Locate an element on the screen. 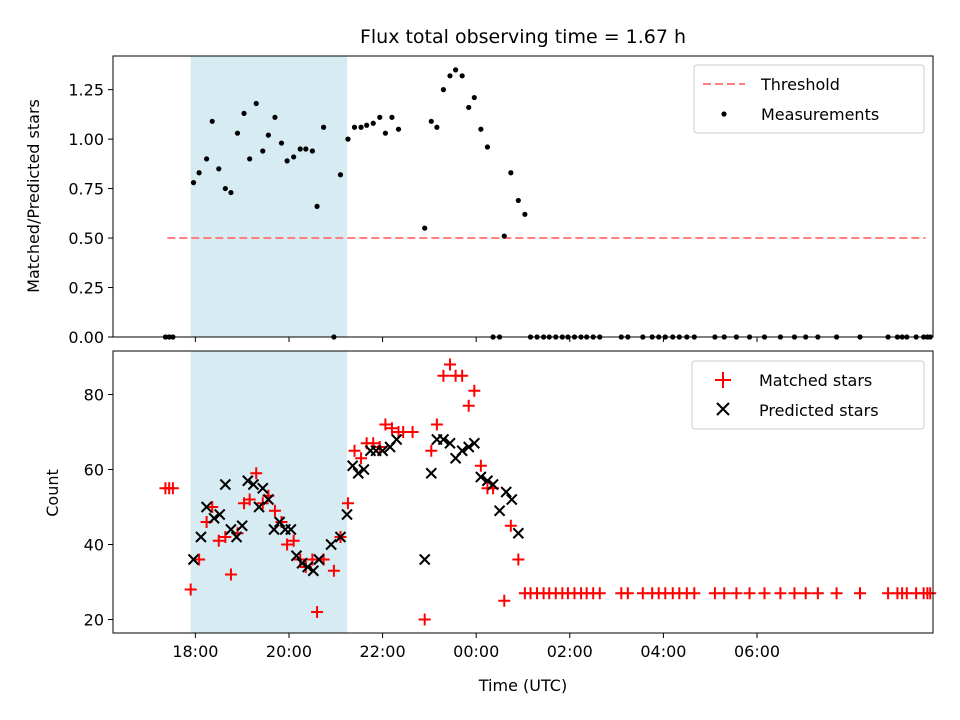  top-y-axis: 0.00 0.25 0.50 0.75 1.00 1.25 is located at coordinates (90, 214).